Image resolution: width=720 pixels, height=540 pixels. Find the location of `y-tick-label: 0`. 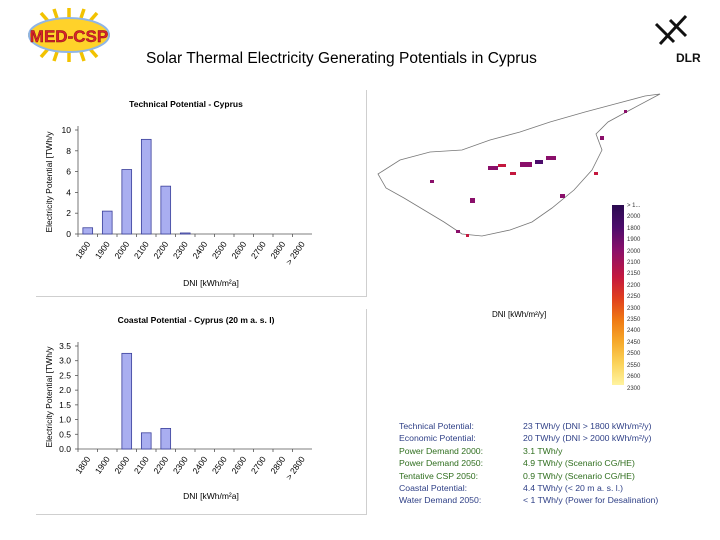

y-tick-label: 0 is located at coordinates (68, 234).